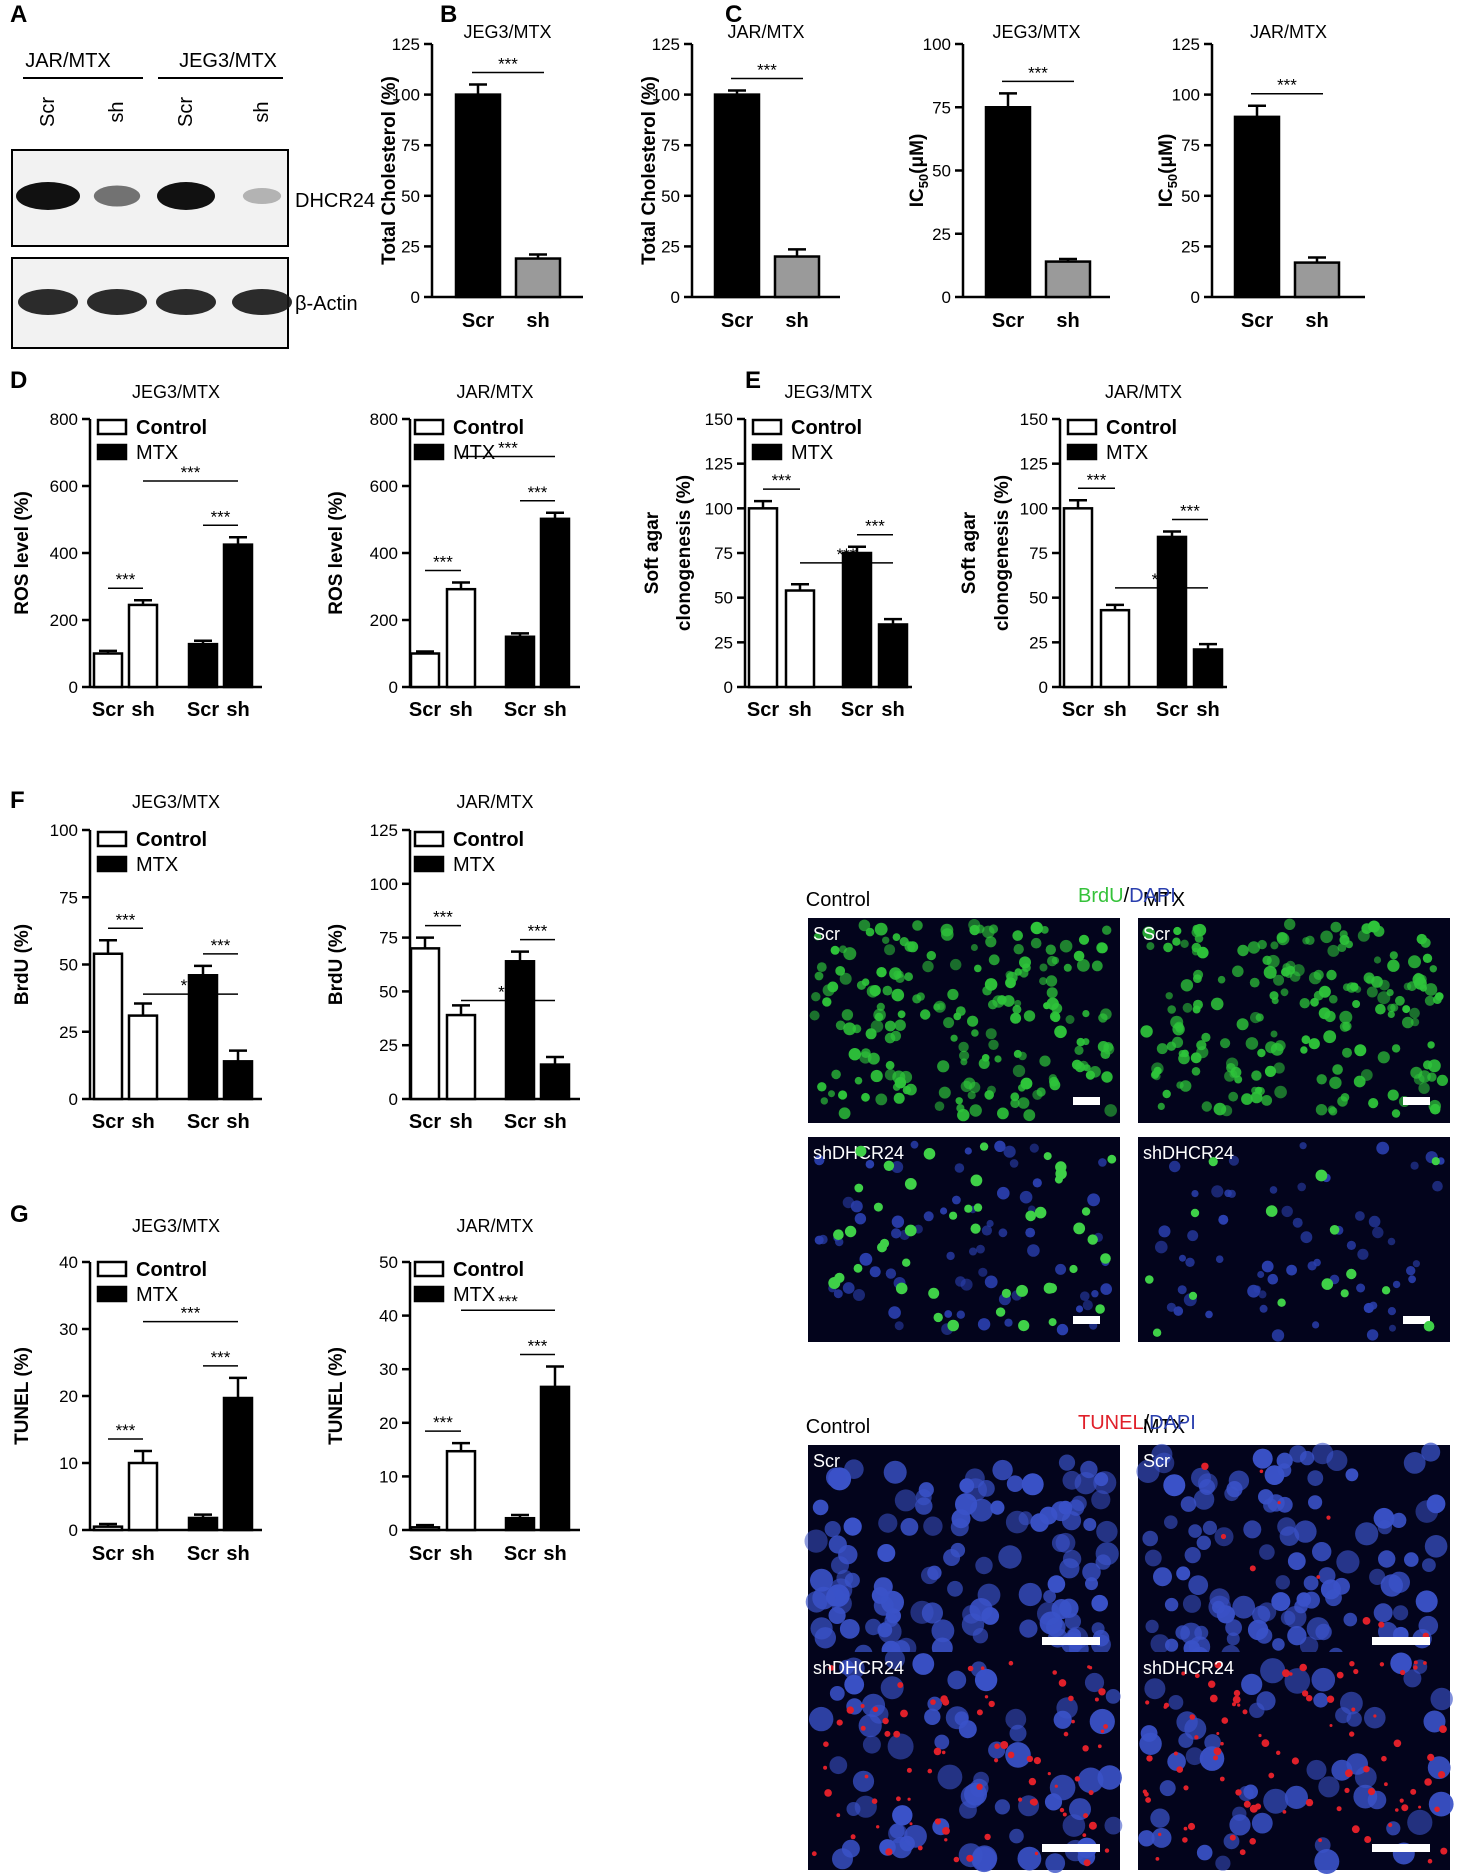  What do you see at coordinates (193, 199) in the screenshot?
I see `western-blot: JAR/MTX JEG3/MTX Scr sh Scr sh DHCR24 β-Actin` at bounding box center [193, 199].